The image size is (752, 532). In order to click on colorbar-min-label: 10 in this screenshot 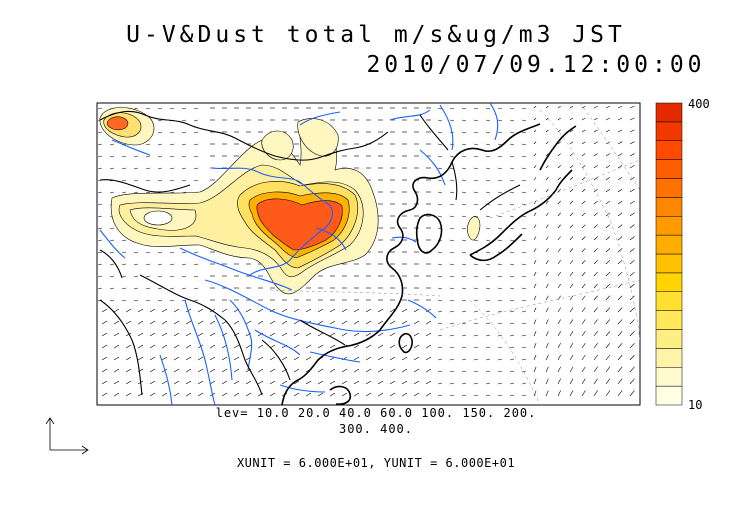, I will do `click(695, 405)`.